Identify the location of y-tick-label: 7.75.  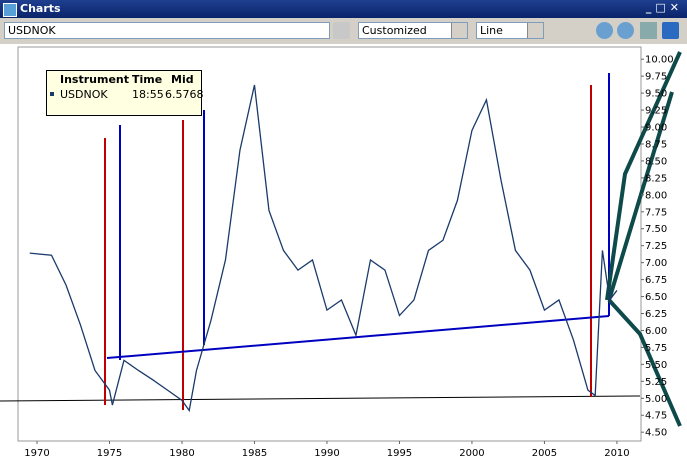
(656, 212).